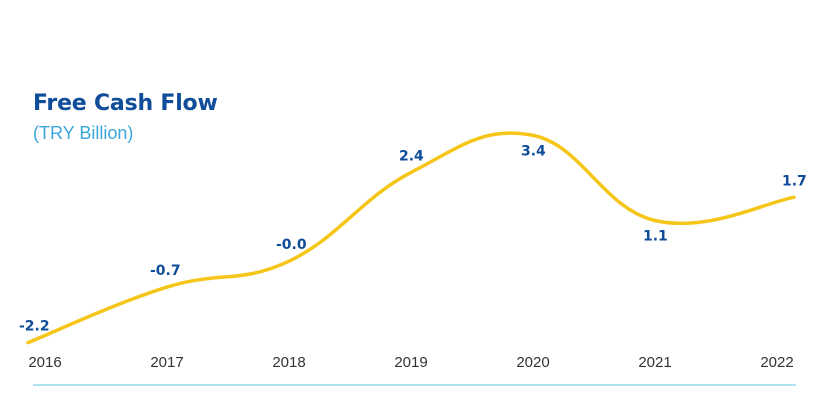 The image size is (822, 400). What do you see at coordinates (34, 327) in the screenshot?
I see `data-label: -2.2` at bounding box center [34, 327].